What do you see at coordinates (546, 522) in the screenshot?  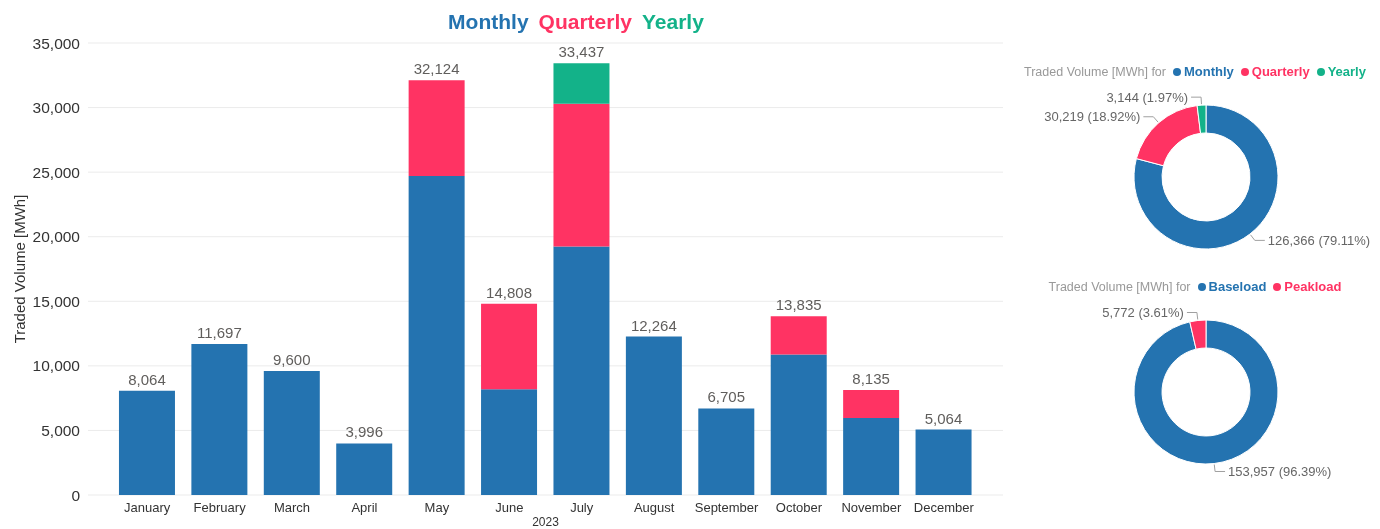 I see `x-axis-title: 2023` at bounding box center [546, 522].